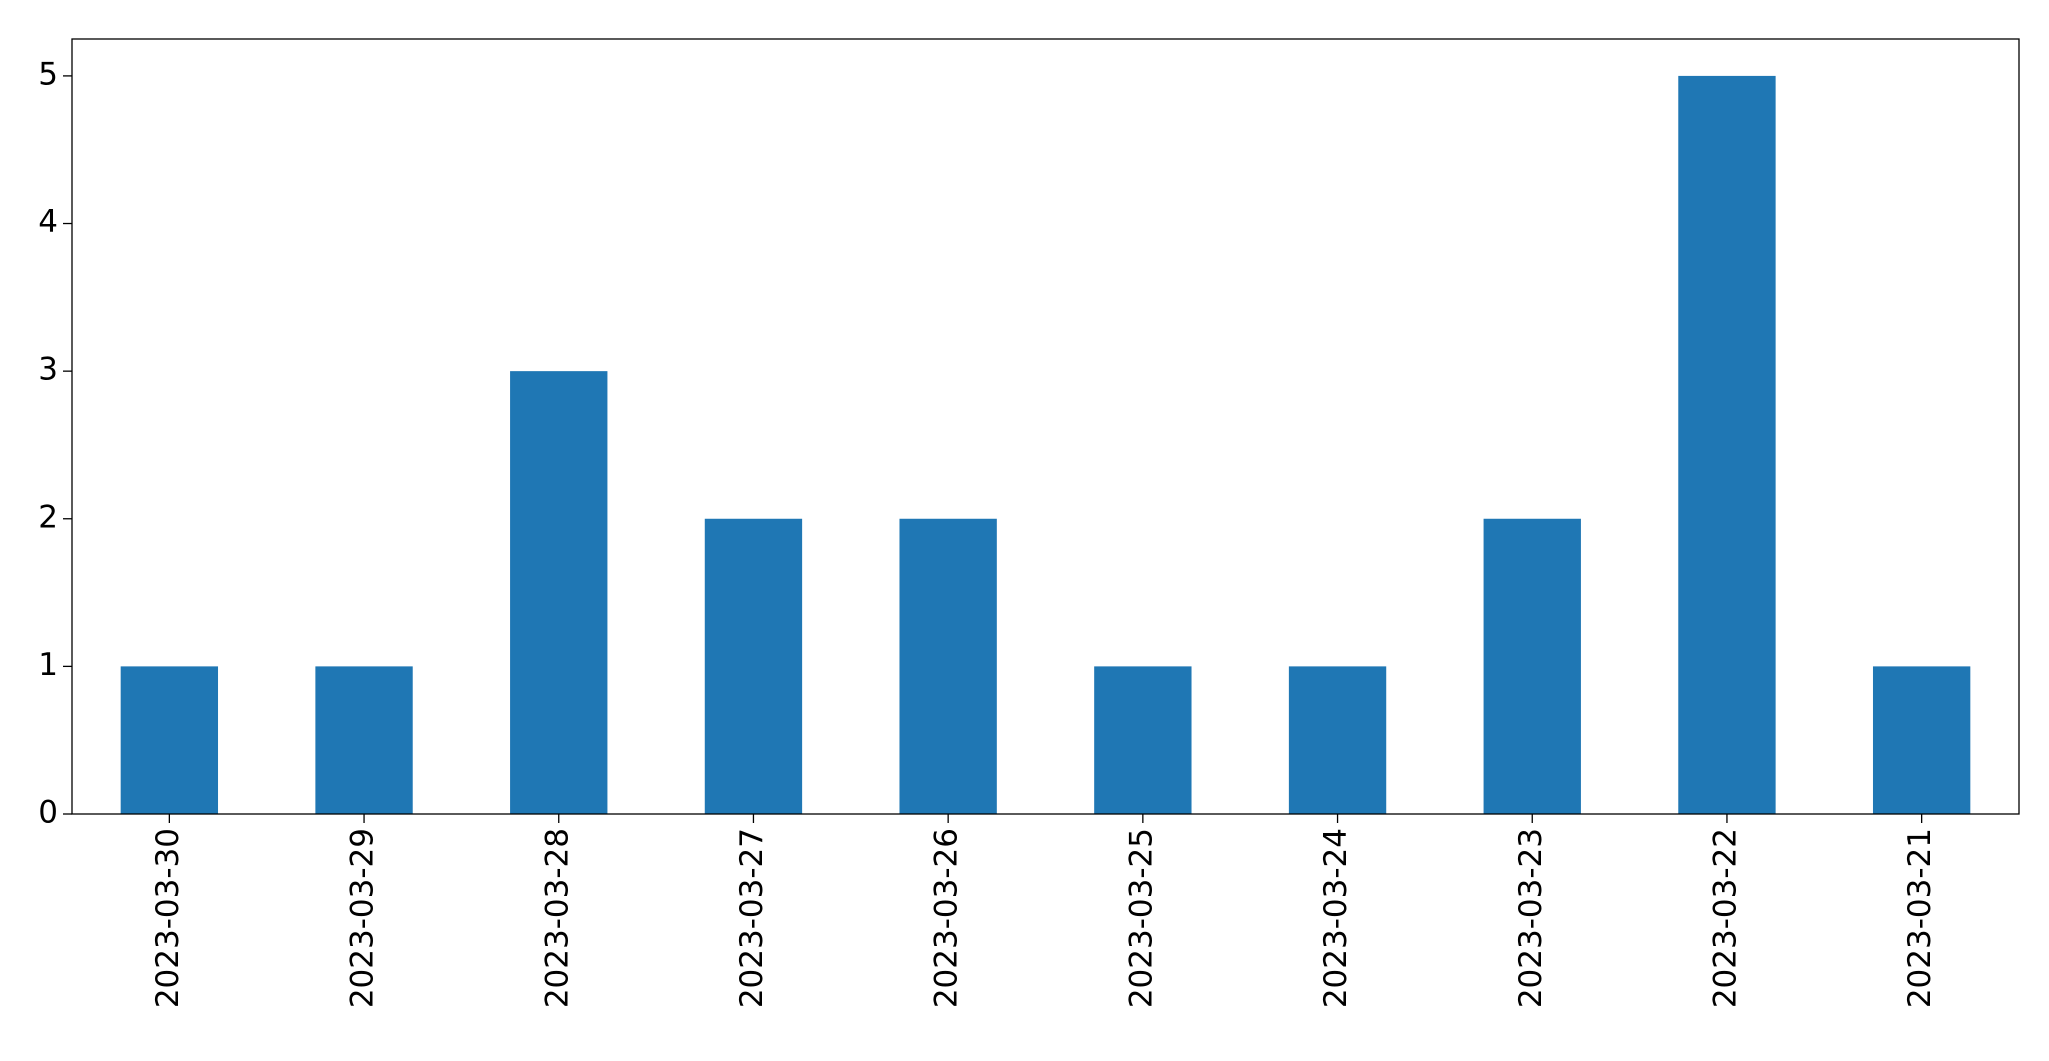 This screenshot has height=1061, width=2049. I want to click on x-tick-label: 2023-03-22, so click(1725, 918).